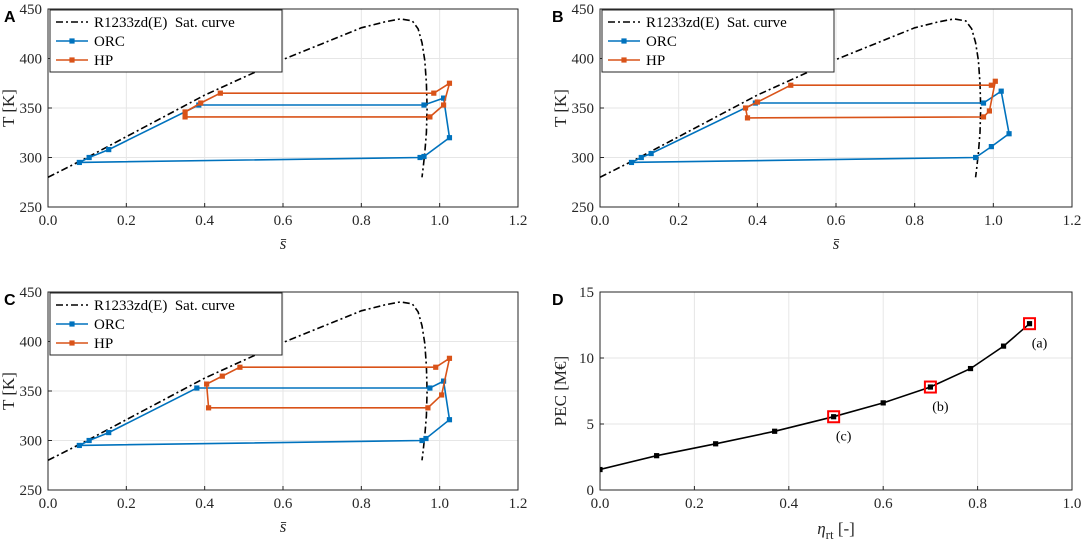 Image resolution: width=1084 pixels, height=545 pixels. What do you see at coordinates (820, 126) in the screenshot?
I see `series-line-orc` at bounding box center [820, 126].